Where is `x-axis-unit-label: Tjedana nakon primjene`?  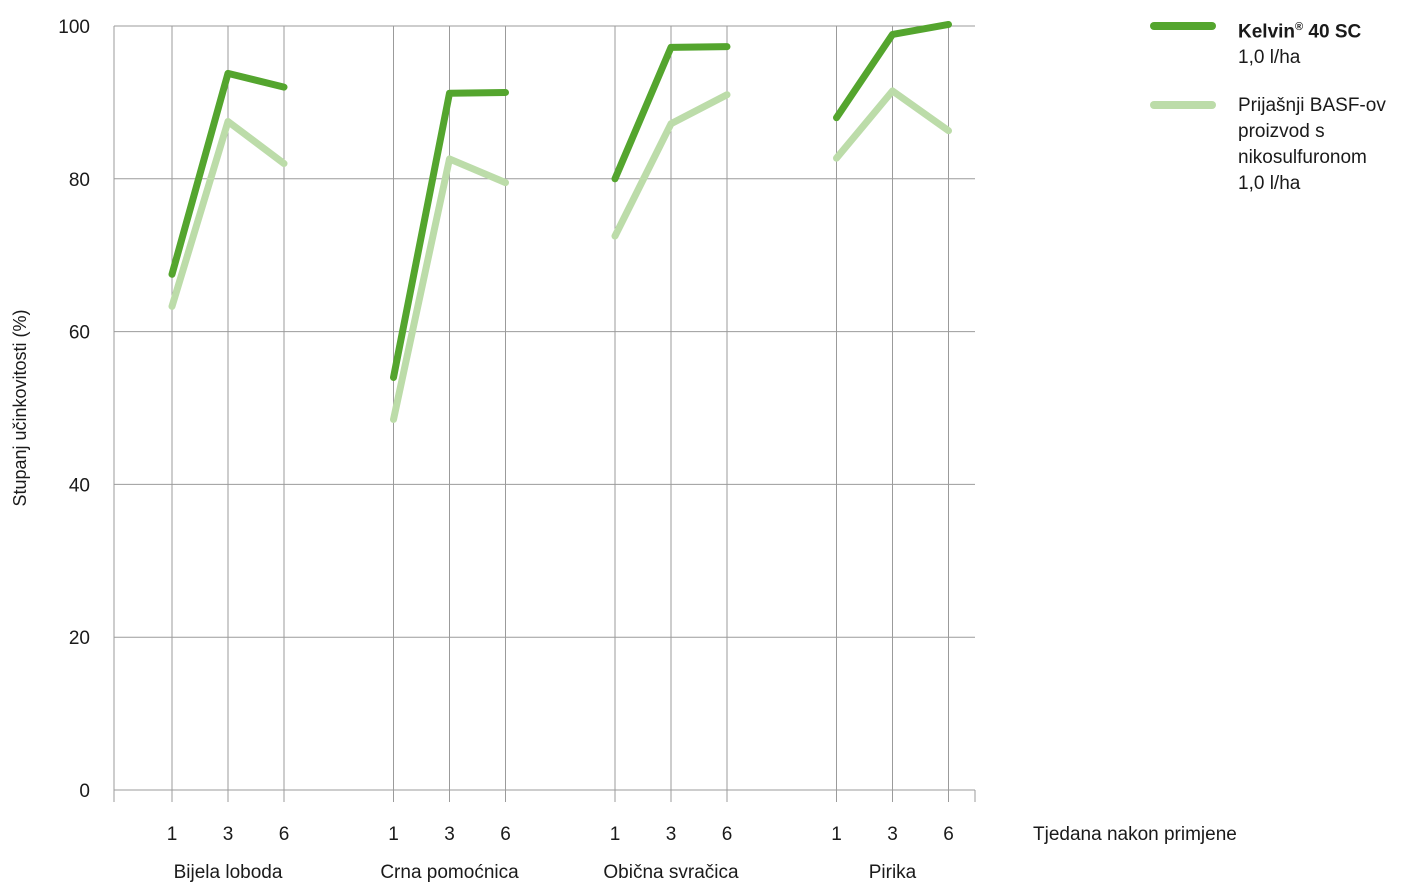 x-axis-unit-label: Tjedana nakon primjene is located at coordinates (1135, 834).